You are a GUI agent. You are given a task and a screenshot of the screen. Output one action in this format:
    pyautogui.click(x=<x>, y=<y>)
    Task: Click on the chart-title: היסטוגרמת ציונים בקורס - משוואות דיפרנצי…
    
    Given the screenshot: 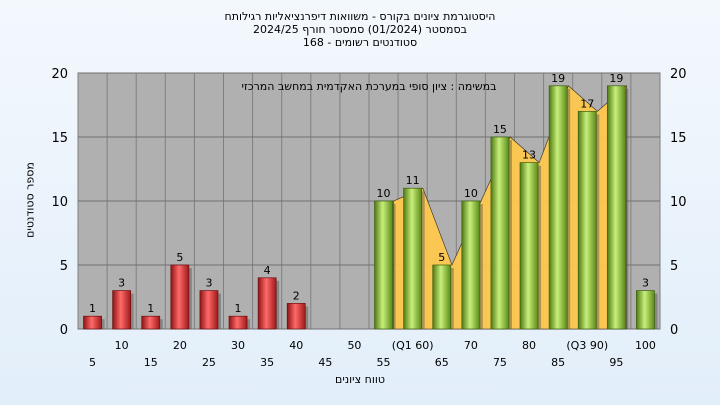 What is the action you would take?
    pyautogui.click(x=360, y=29)
    